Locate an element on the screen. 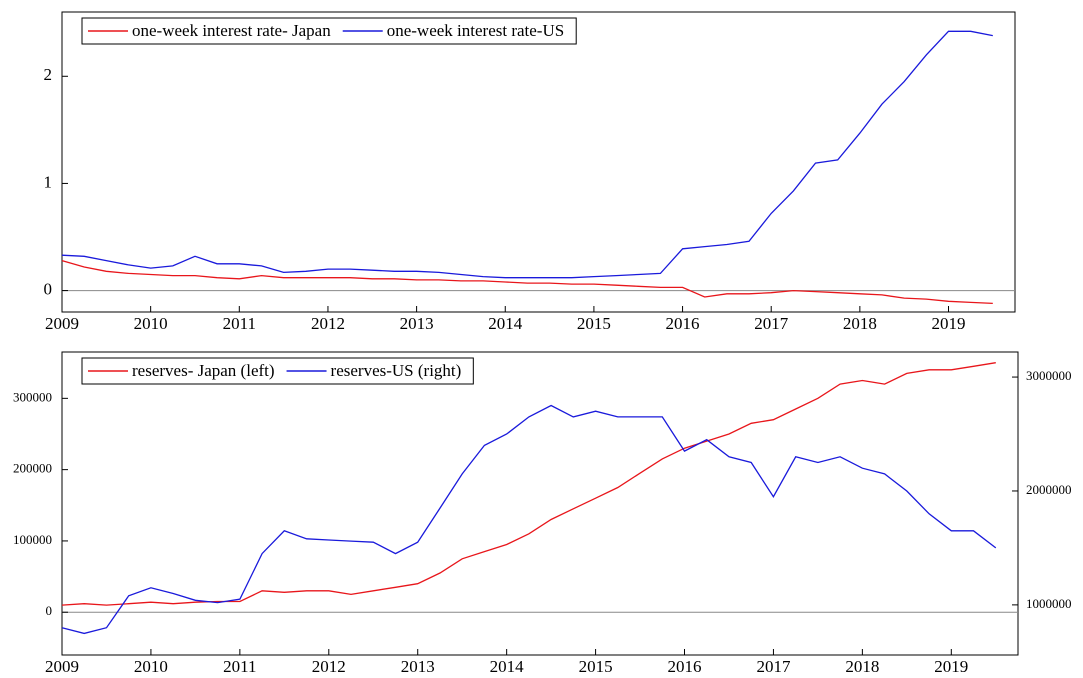  y-tick-label: 1 is located at coordinates (48, 181).